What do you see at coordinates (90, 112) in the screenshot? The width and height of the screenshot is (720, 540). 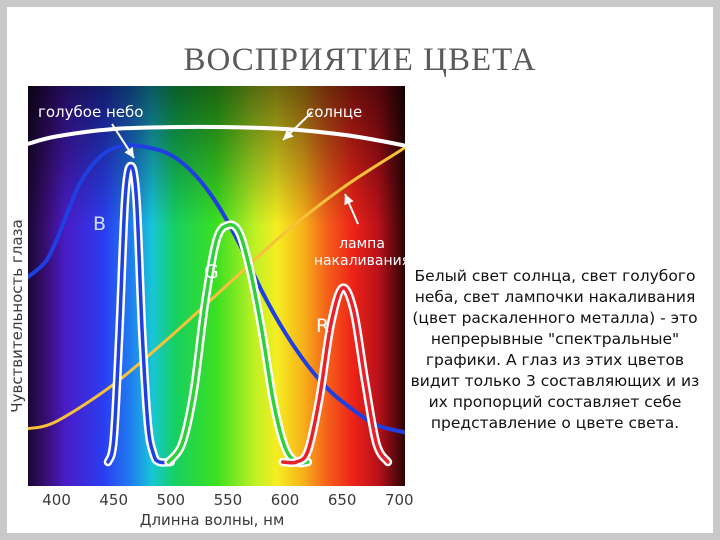 I see `label-blue-sky: голубое небо` at bounding box center [90, 112].